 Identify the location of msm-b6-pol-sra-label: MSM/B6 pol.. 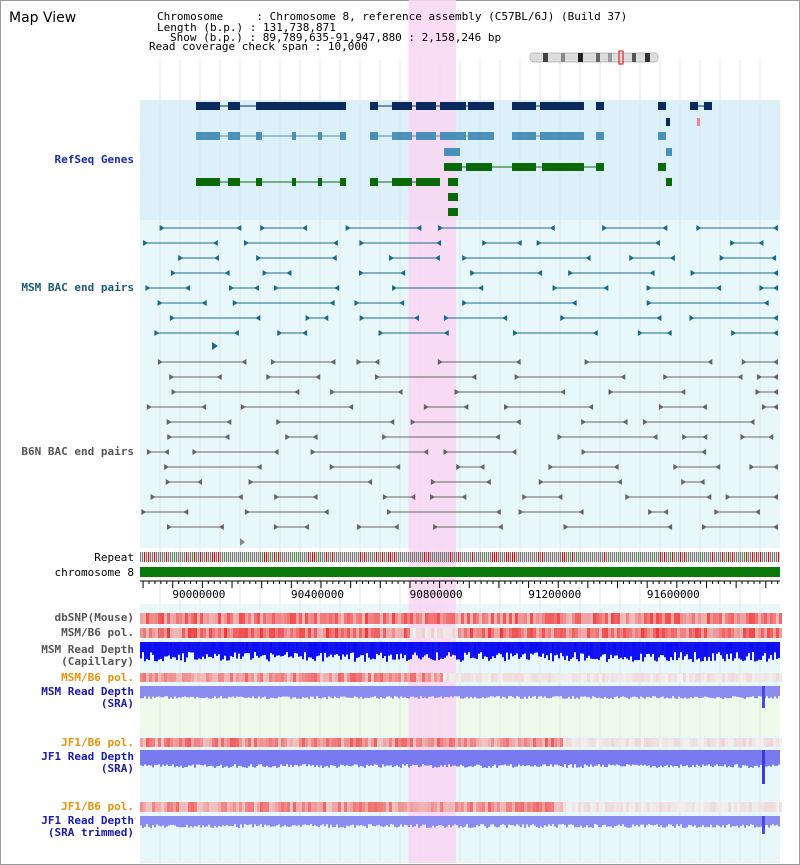
(97, 677).